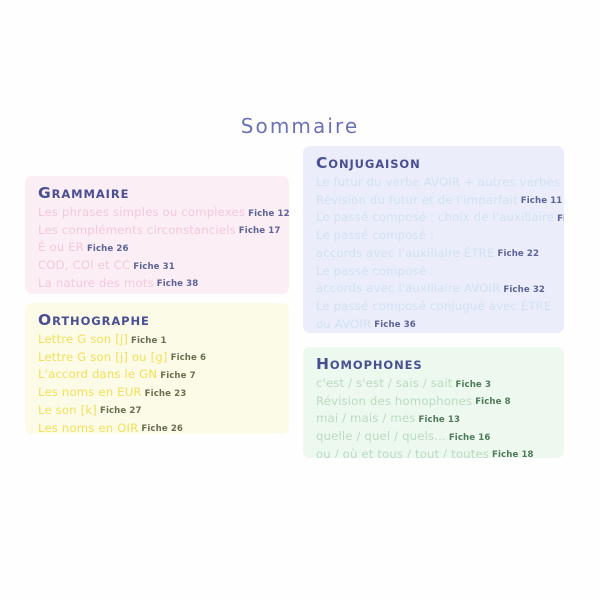  I want to click on list-item: Le passé composé conjugué avec ÊTRE, so click(433, 307).